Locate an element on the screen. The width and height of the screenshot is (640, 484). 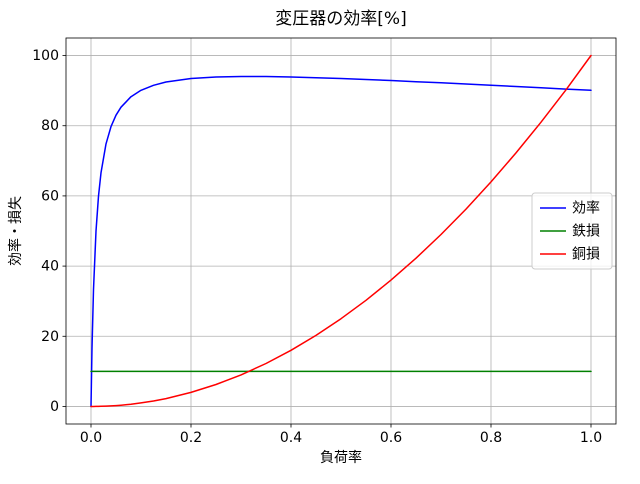
x-tick-label: 0.2 is located at coordinates (191, 438).